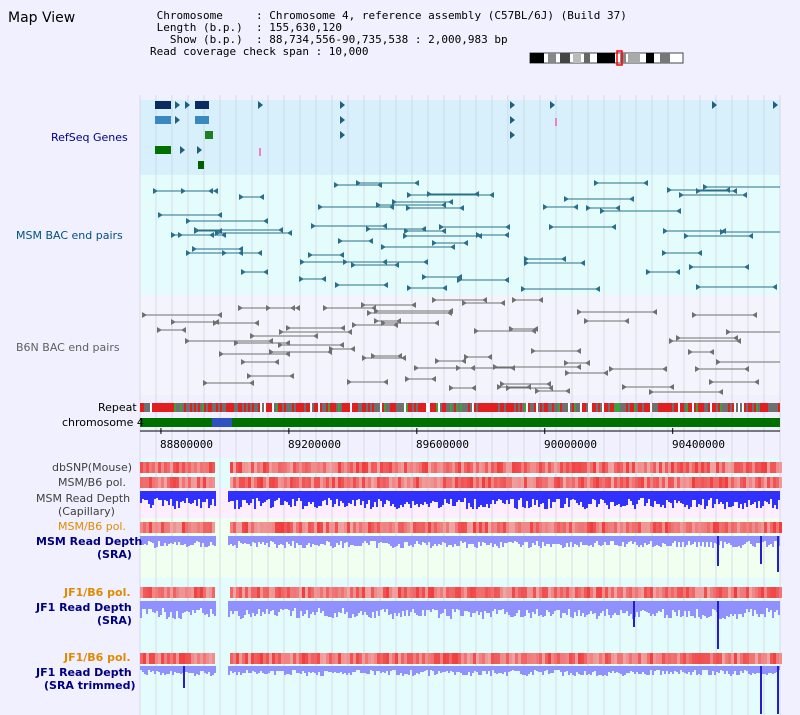  What do you see at coordinates (92, 467) in the screenshot?
I see `track-label-dbsnp: dbSNP(Mouse)` at bounding box center [92, 467].